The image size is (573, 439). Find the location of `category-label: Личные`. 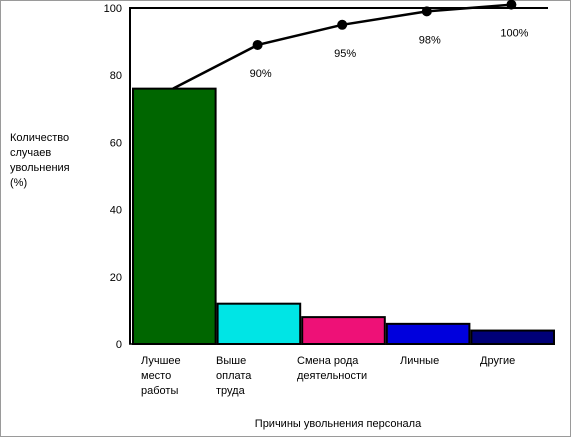

category-label: Личные is located at coordinates (419, 361).